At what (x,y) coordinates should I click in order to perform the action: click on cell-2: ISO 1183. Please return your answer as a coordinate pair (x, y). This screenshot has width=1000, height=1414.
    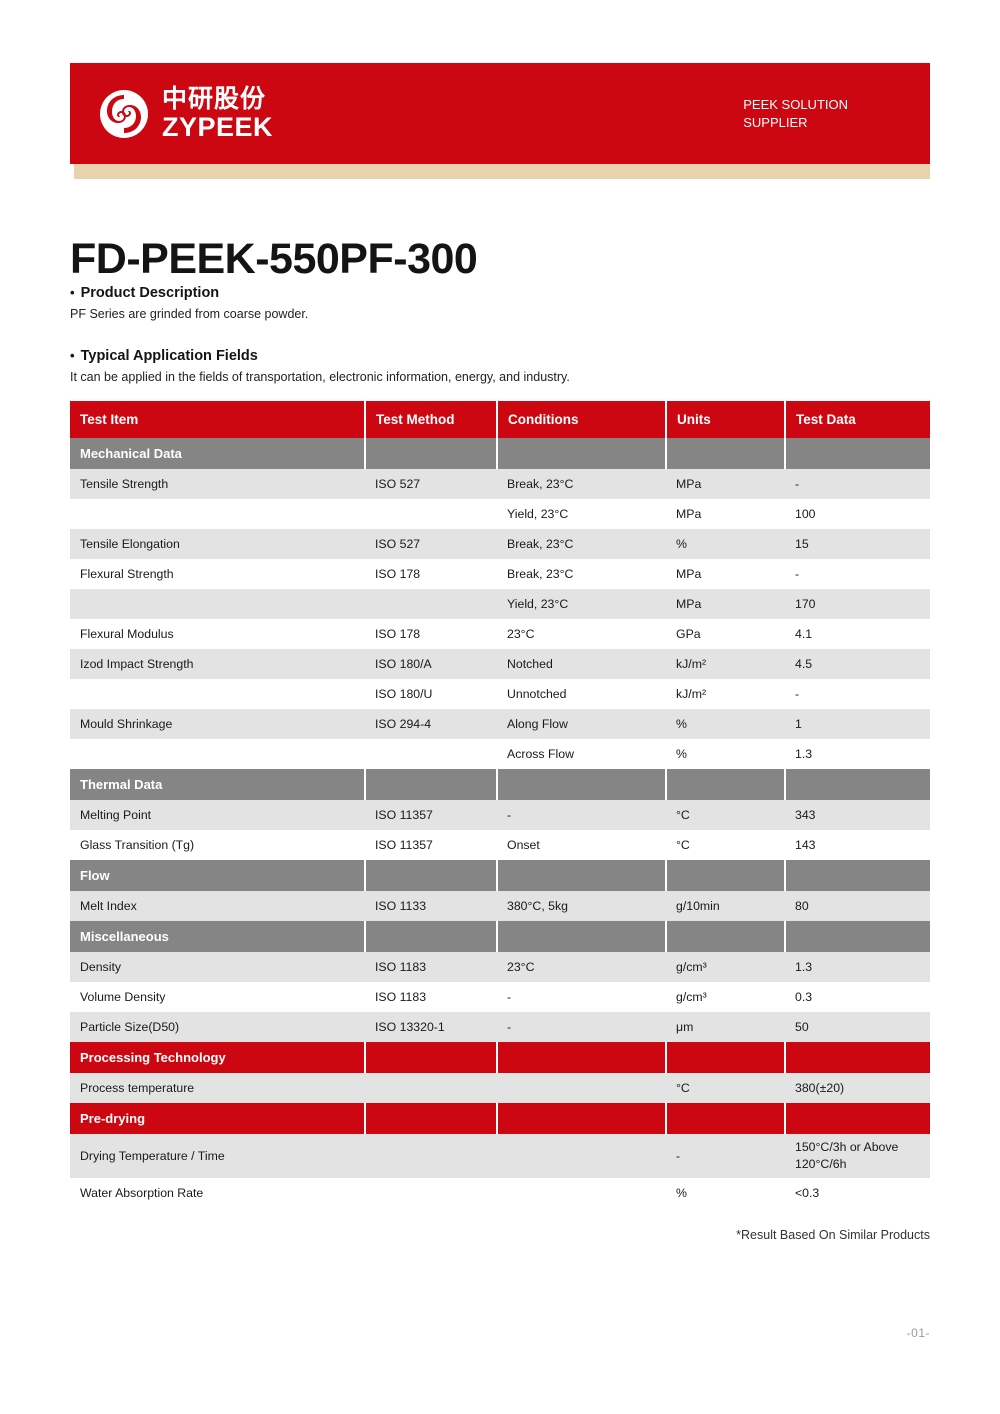
    Looking at the image, I should click on (431, 967).